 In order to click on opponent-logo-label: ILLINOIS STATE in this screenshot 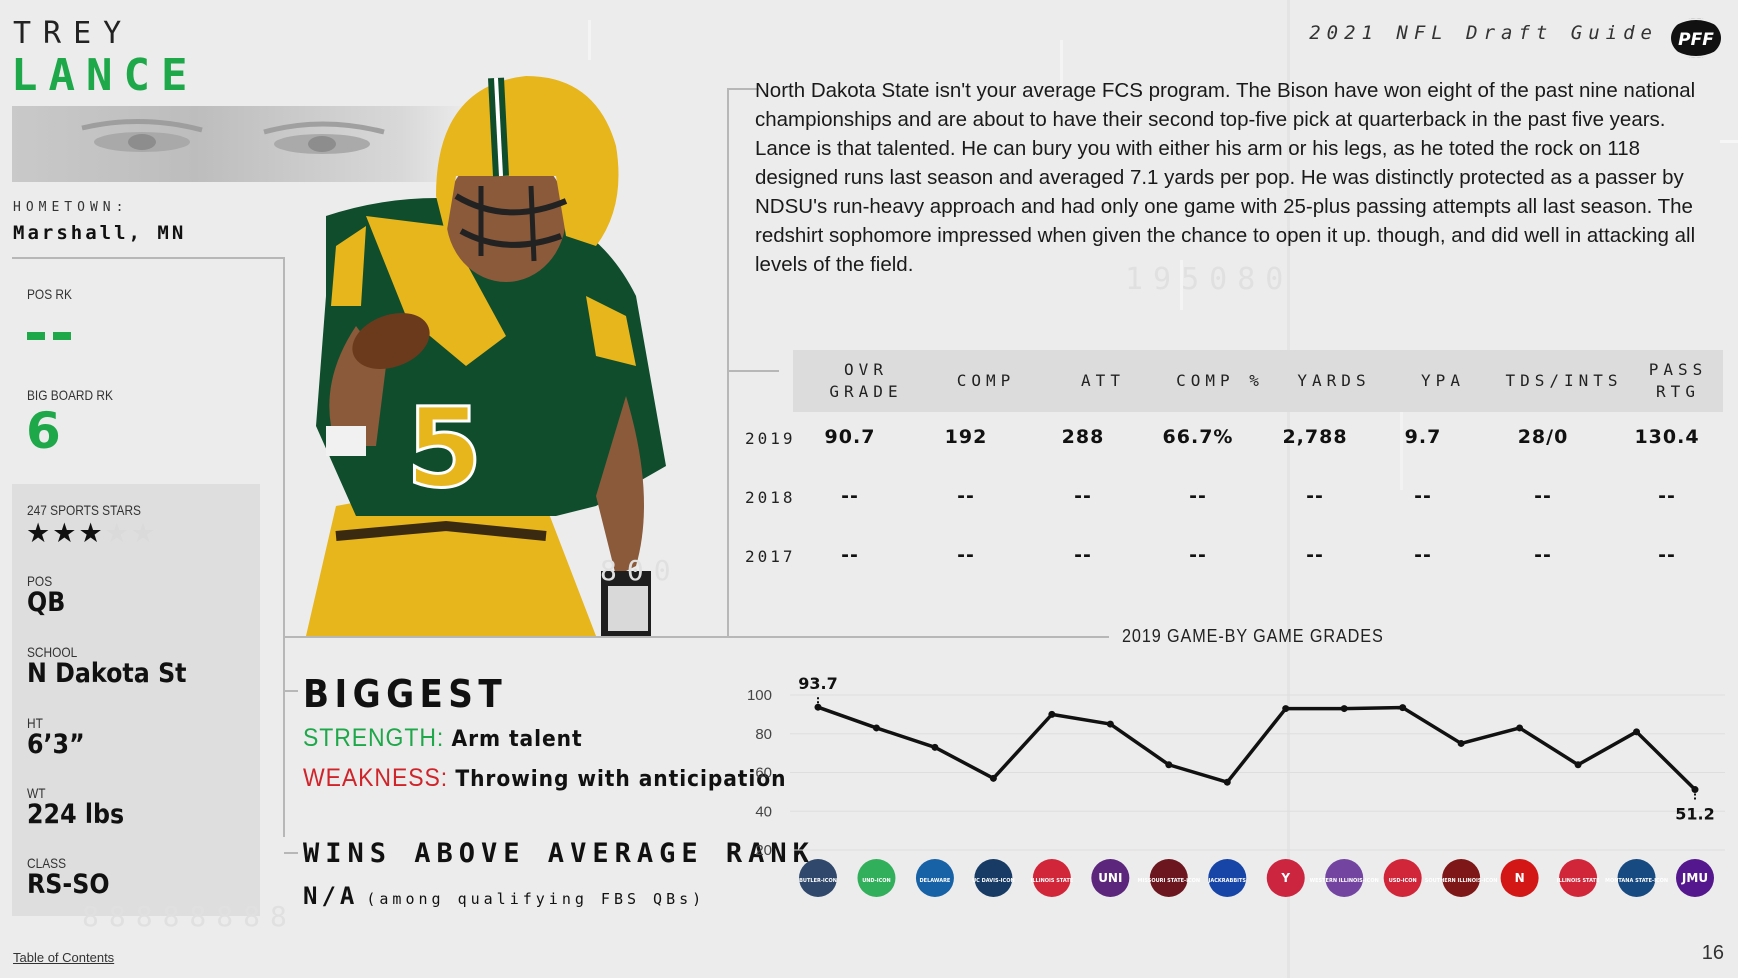, I will do `click(1052, 881)`.